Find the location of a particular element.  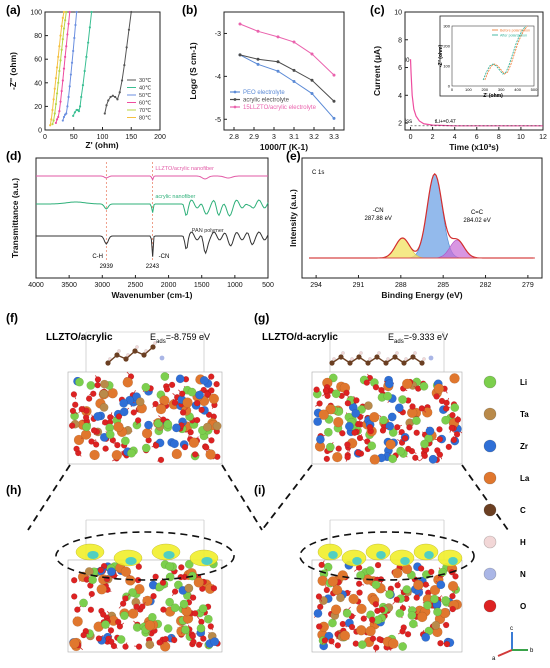

b-ytick-label: -5 is located at coordinates (218, 120).